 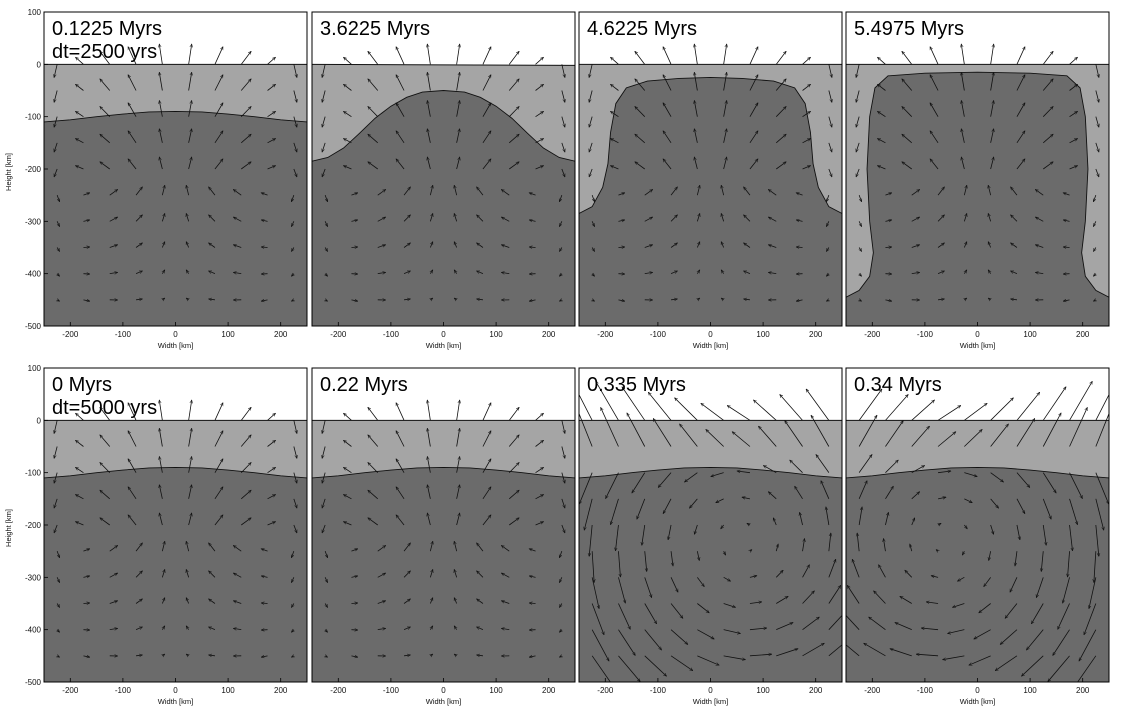 I want to click on panel-time-label: 5.4975 Myrs, so click(x=909, y=29).